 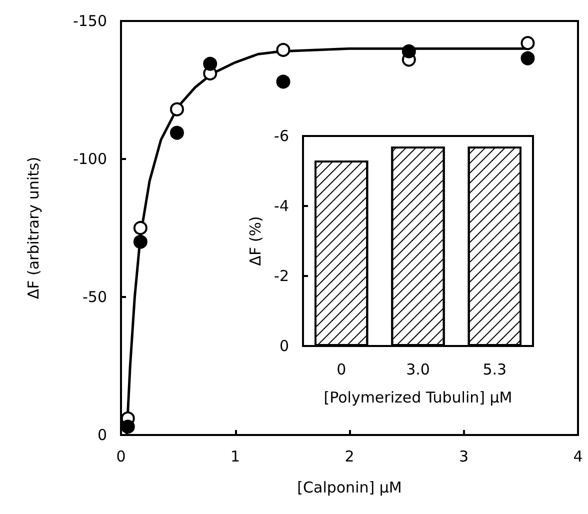 What do you see at coordinates (418, 369) in the screenshot?
I see `x-tick-label: 3.0` at bounding box center [418, 369].